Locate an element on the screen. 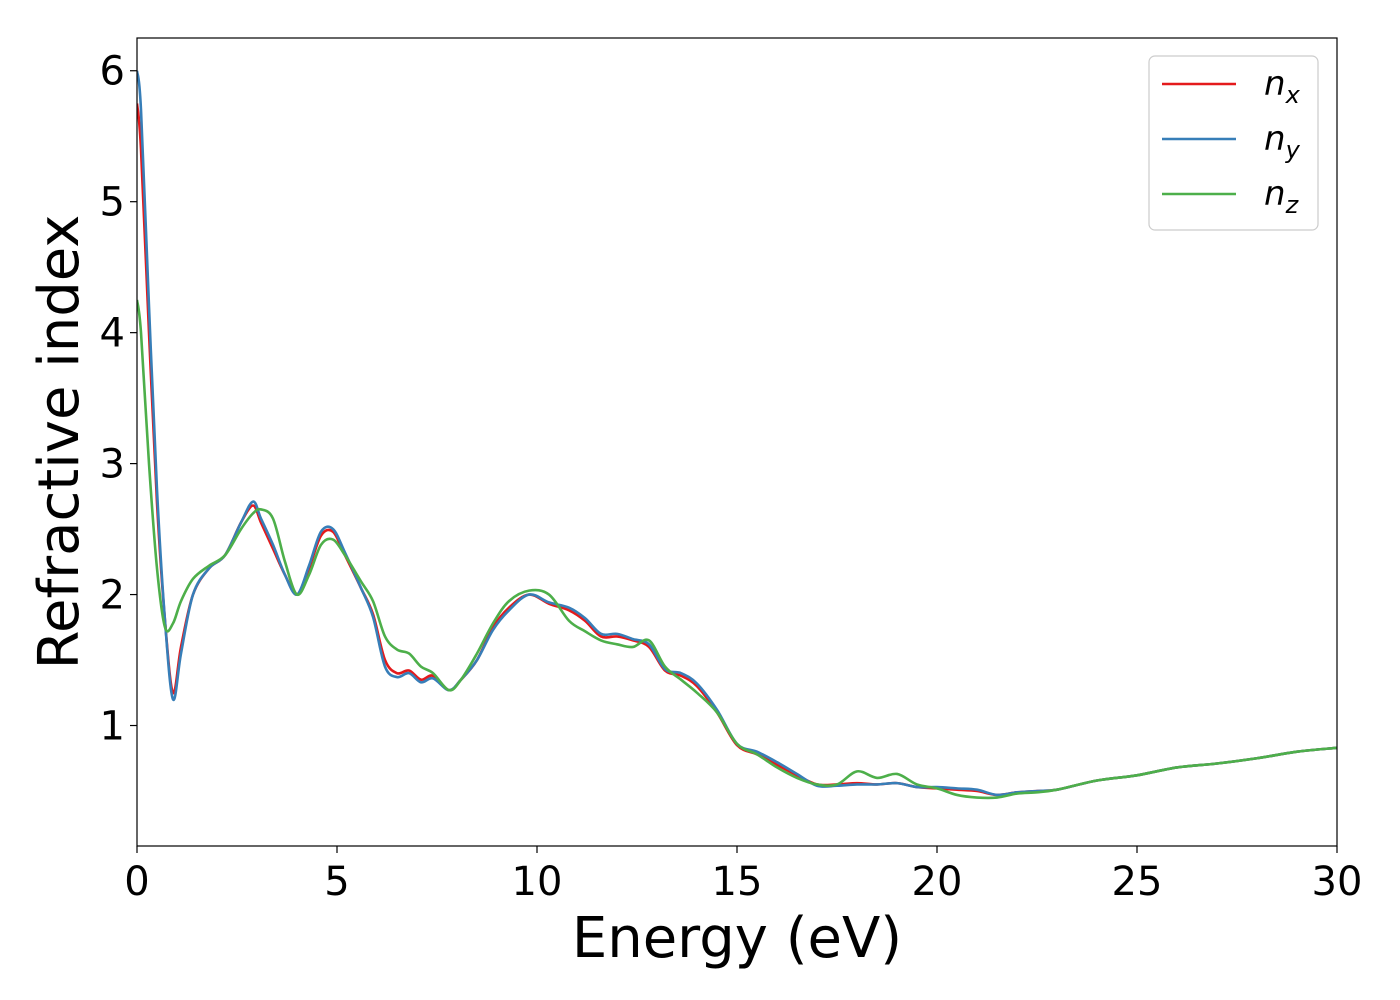 The image size is (1400, 1000). legend-box is located at coordinates (1233, 143).